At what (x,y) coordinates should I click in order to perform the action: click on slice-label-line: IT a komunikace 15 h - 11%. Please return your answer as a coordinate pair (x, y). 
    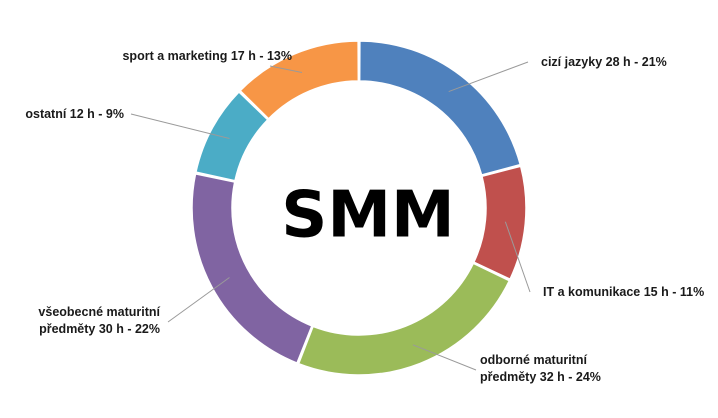
    Looking at the image, I should click on (623, 292).